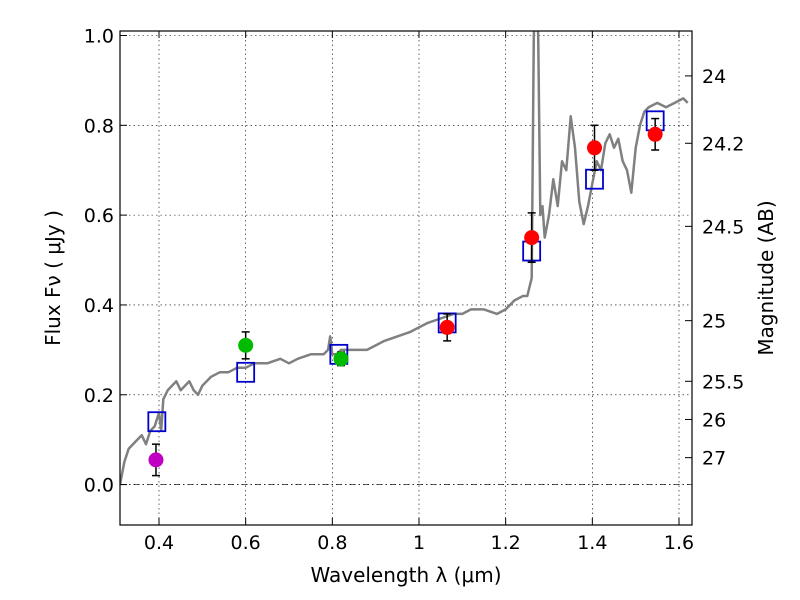  Describe the element at coordinates (714, 459) in the screenshot. I see `right-tick-label: 27` at that location.